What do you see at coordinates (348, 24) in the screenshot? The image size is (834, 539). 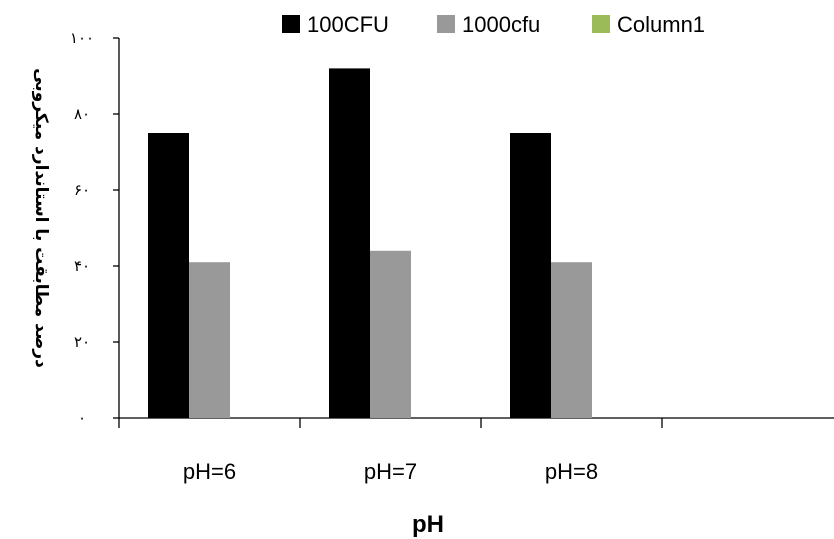 I see `legend-label: 100CFU` at bounding box center [348, 24].